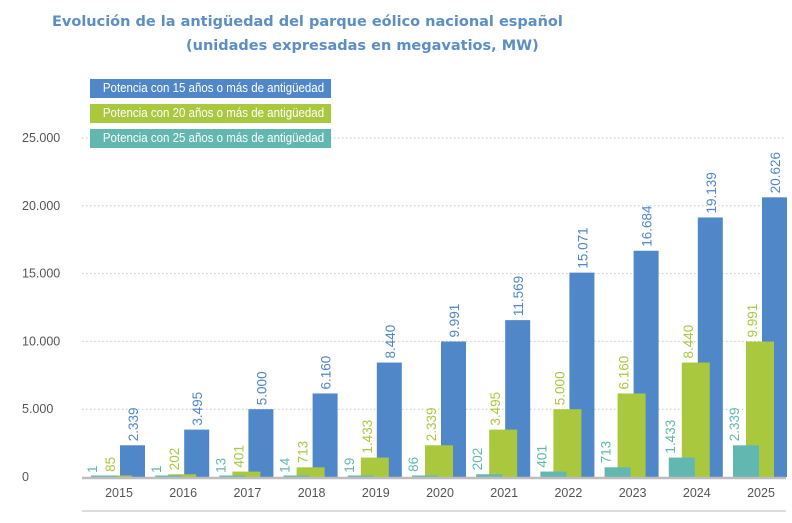 The image size is (792, 523). I want to click on bar-20y-2018, so click(310, 472).